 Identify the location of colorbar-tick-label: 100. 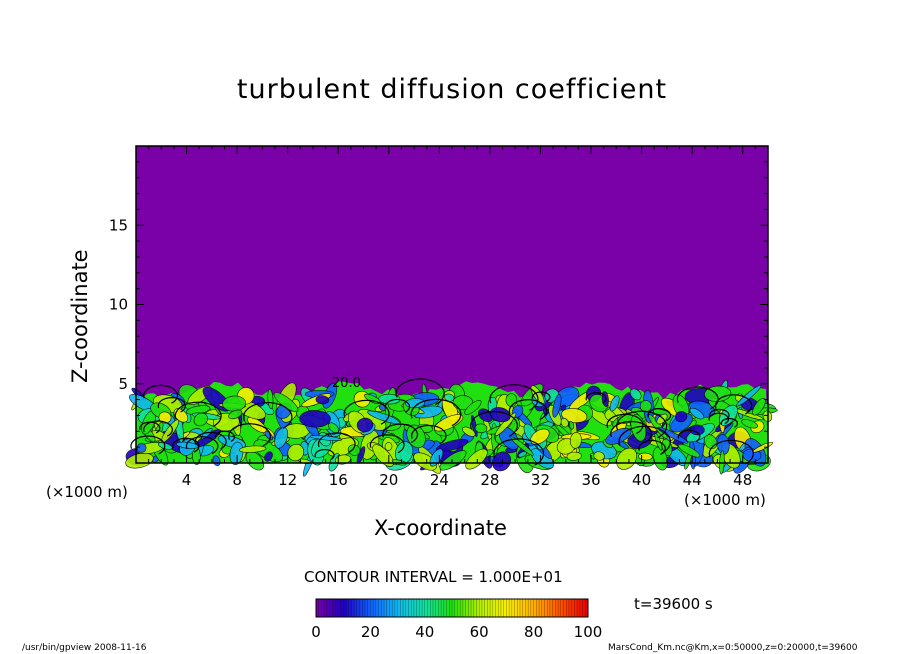
(588, 632).